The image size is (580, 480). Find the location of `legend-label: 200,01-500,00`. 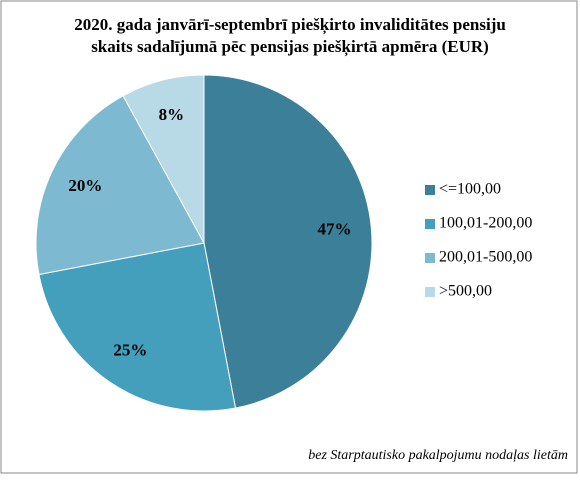

legend-label: 200,01-500,00 is located at coordinates (485, 257).